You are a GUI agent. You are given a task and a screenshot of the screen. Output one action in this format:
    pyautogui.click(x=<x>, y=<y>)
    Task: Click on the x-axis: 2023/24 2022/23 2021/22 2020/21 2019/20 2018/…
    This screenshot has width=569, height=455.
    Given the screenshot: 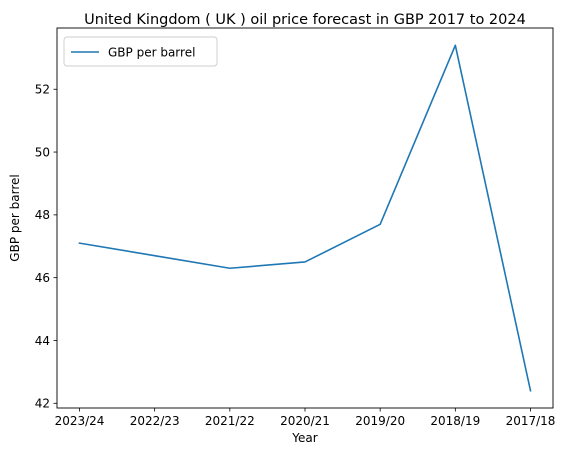 What is the action you would take?
    pyautogui.click(x=305, y=418)
    